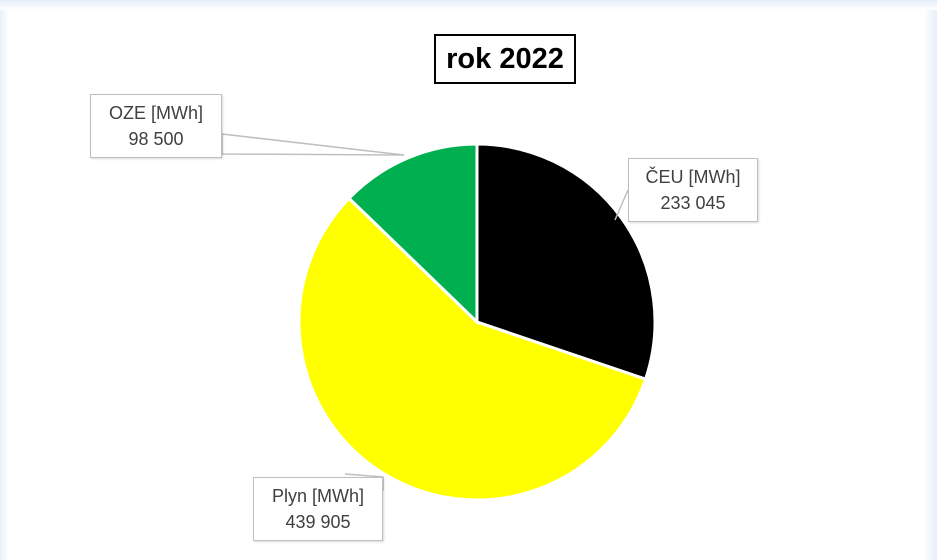 The image size is (937, 560). Describe the element at coordinates (318, 522) in the screenshot. I see `data-label-plyn-value: 439 905` at that location.